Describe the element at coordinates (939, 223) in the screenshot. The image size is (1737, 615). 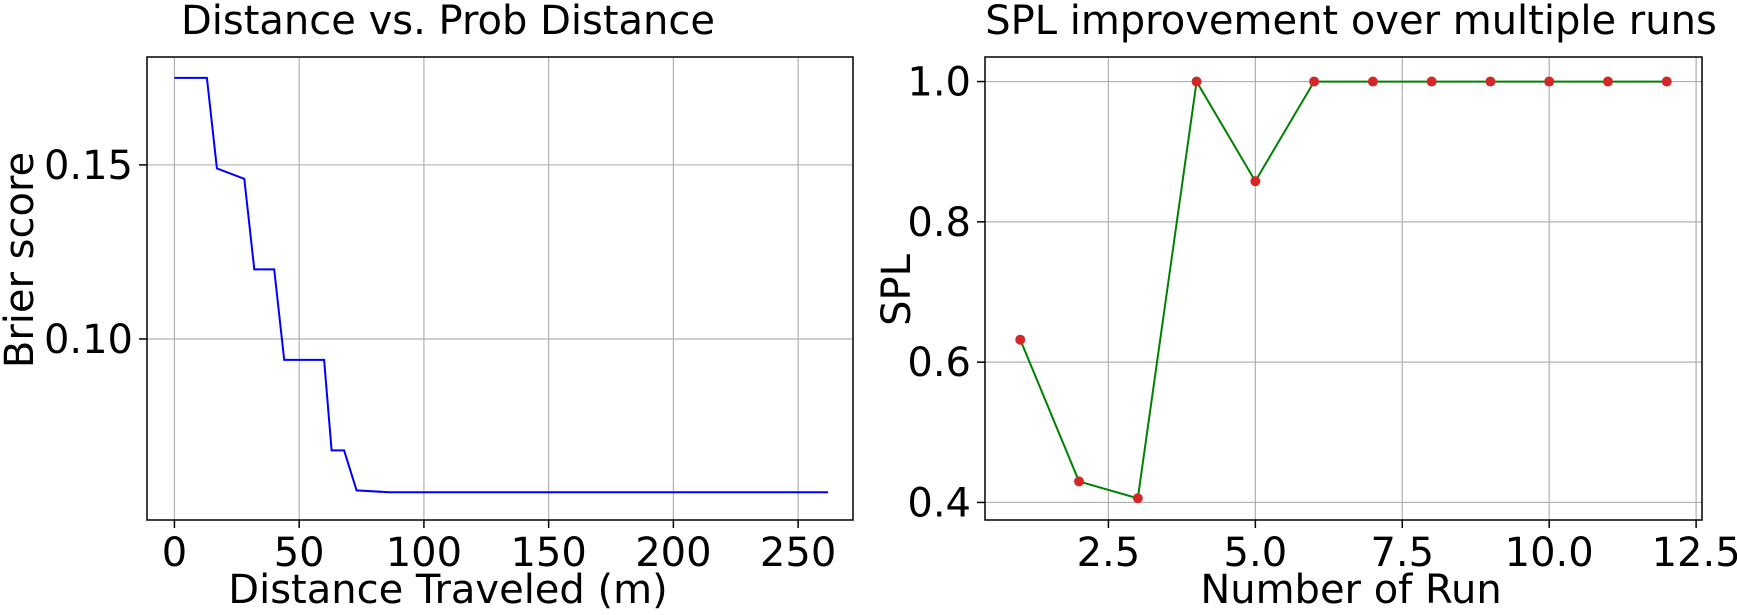
I see `y-tick-label: 0.8` at that location.